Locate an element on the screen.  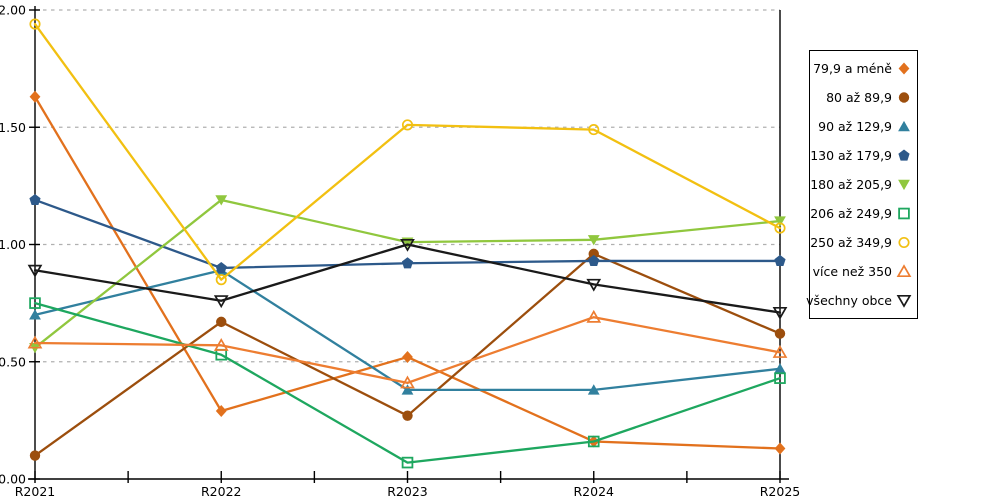
triangle-down-outline-icon is located at coordinates (904, 301).